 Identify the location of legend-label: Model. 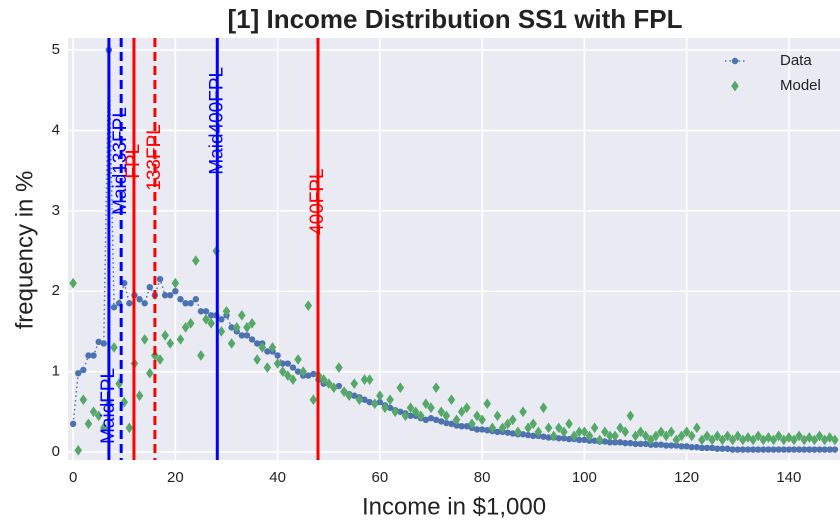
(800, 85).